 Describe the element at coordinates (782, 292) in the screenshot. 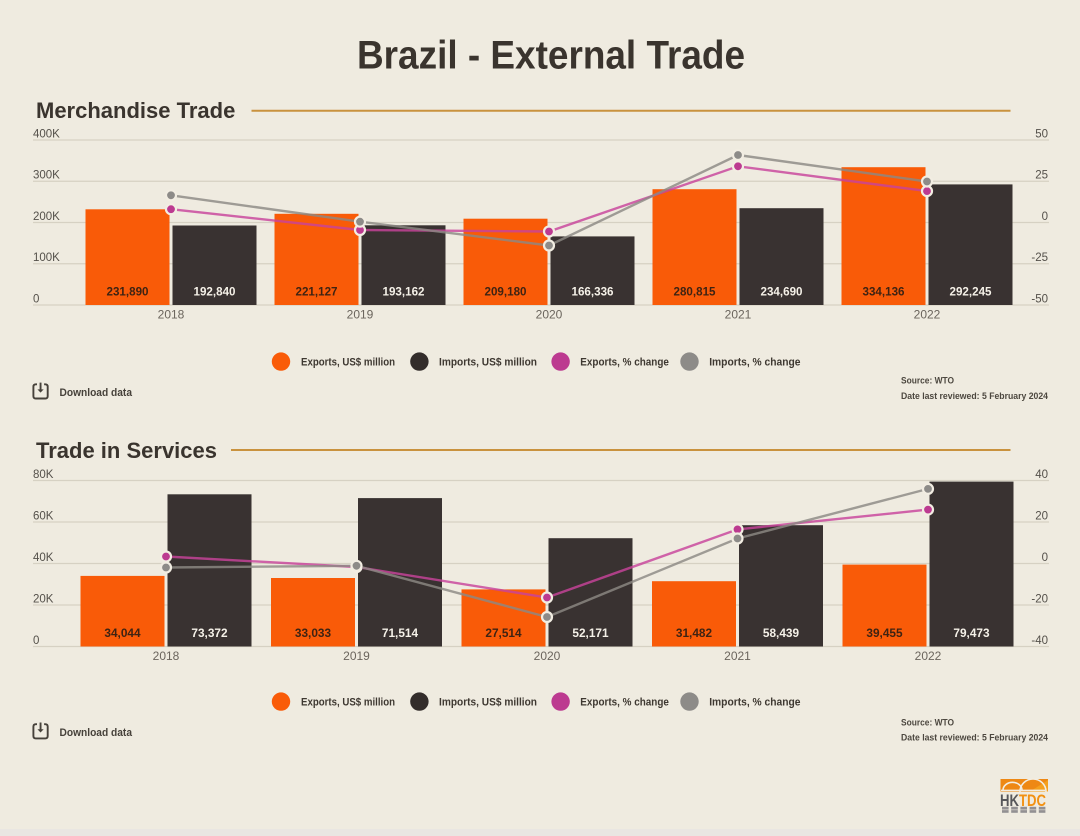

I see `svg-text: 234,690` at that location.